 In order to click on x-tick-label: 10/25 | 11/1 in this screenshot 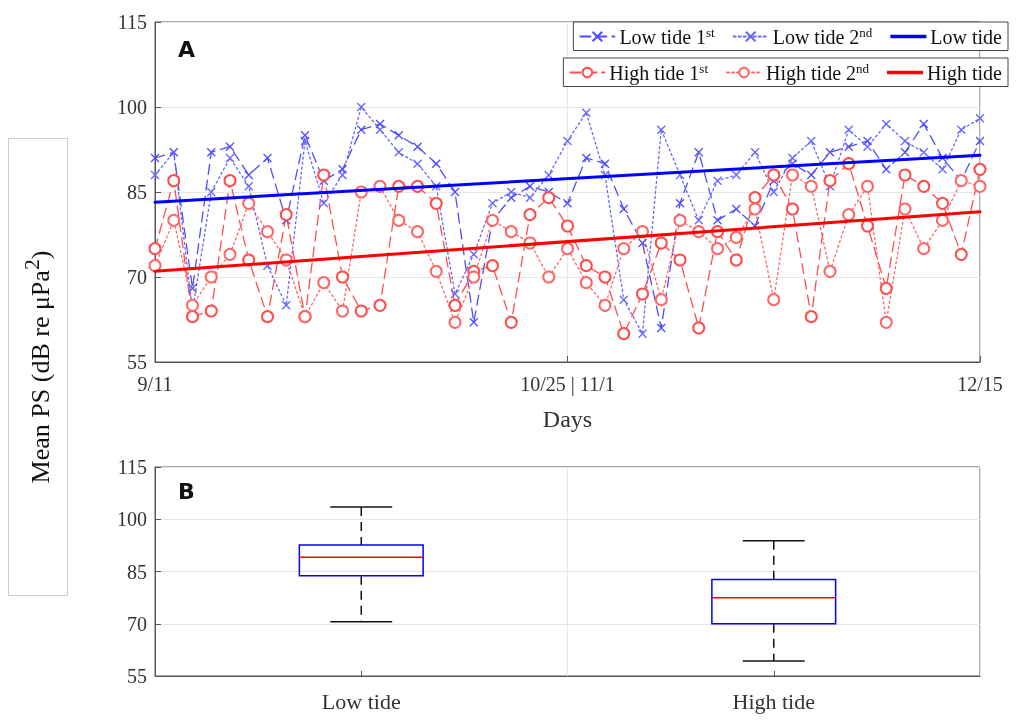, I will do `click(567, 384)`.